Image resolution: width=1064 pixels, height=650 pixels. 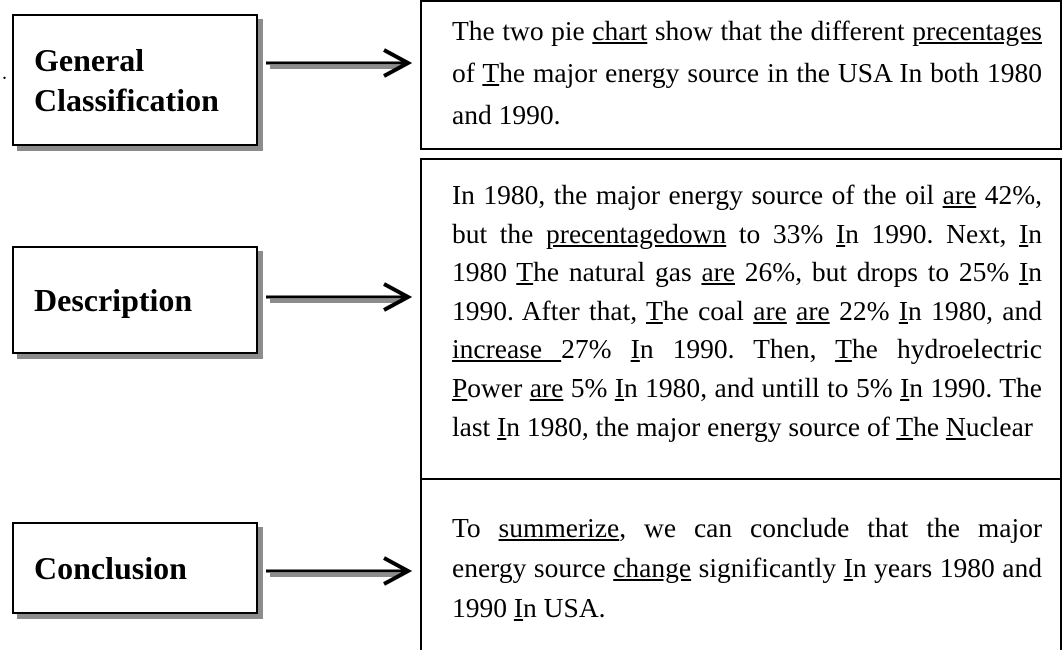 I want to click on label: Description, so click(x=113, y=300).